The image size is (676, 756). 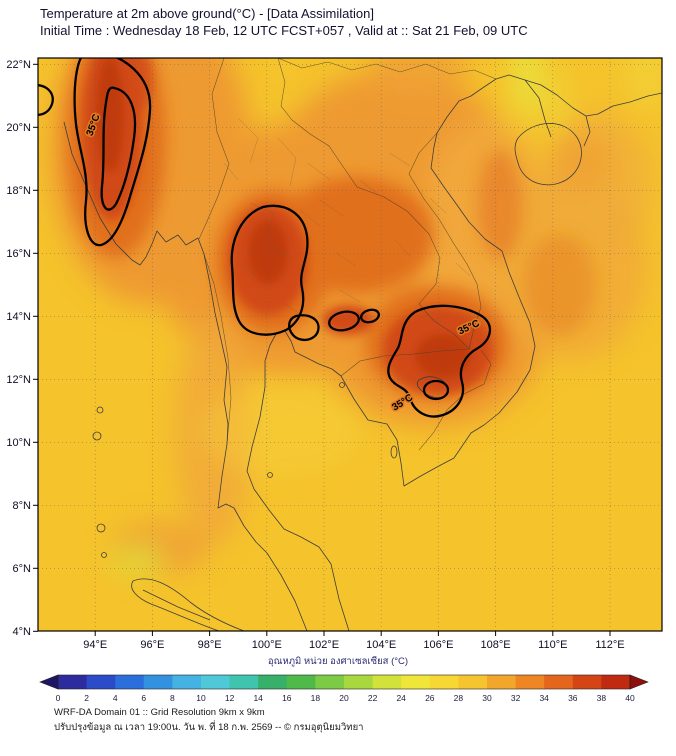 I want to click on colorbar-tick-label: 34, so click(x=544, y=698).